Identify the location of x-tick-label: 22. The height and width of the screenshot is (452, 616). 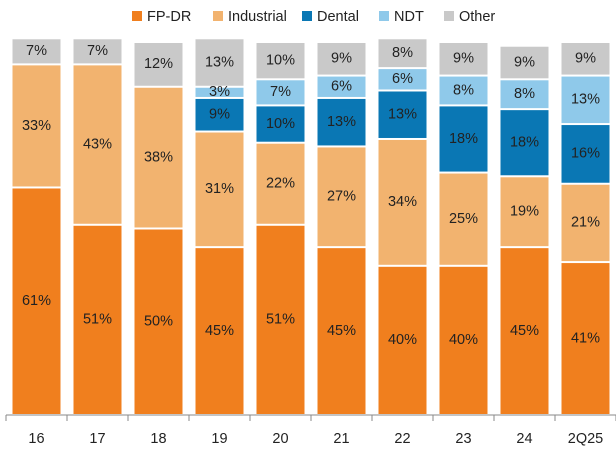
(402, 439).